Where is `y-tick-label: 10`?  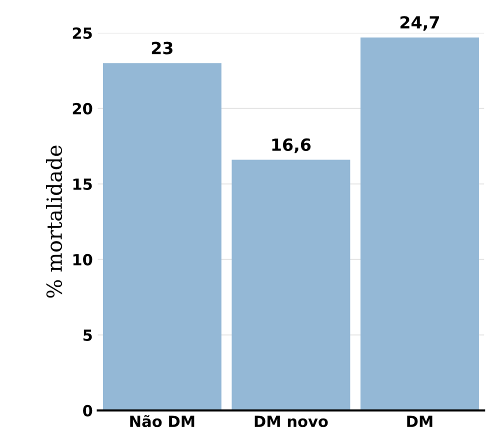 y-tick-label: 10 is located at coordinates (82, 260).